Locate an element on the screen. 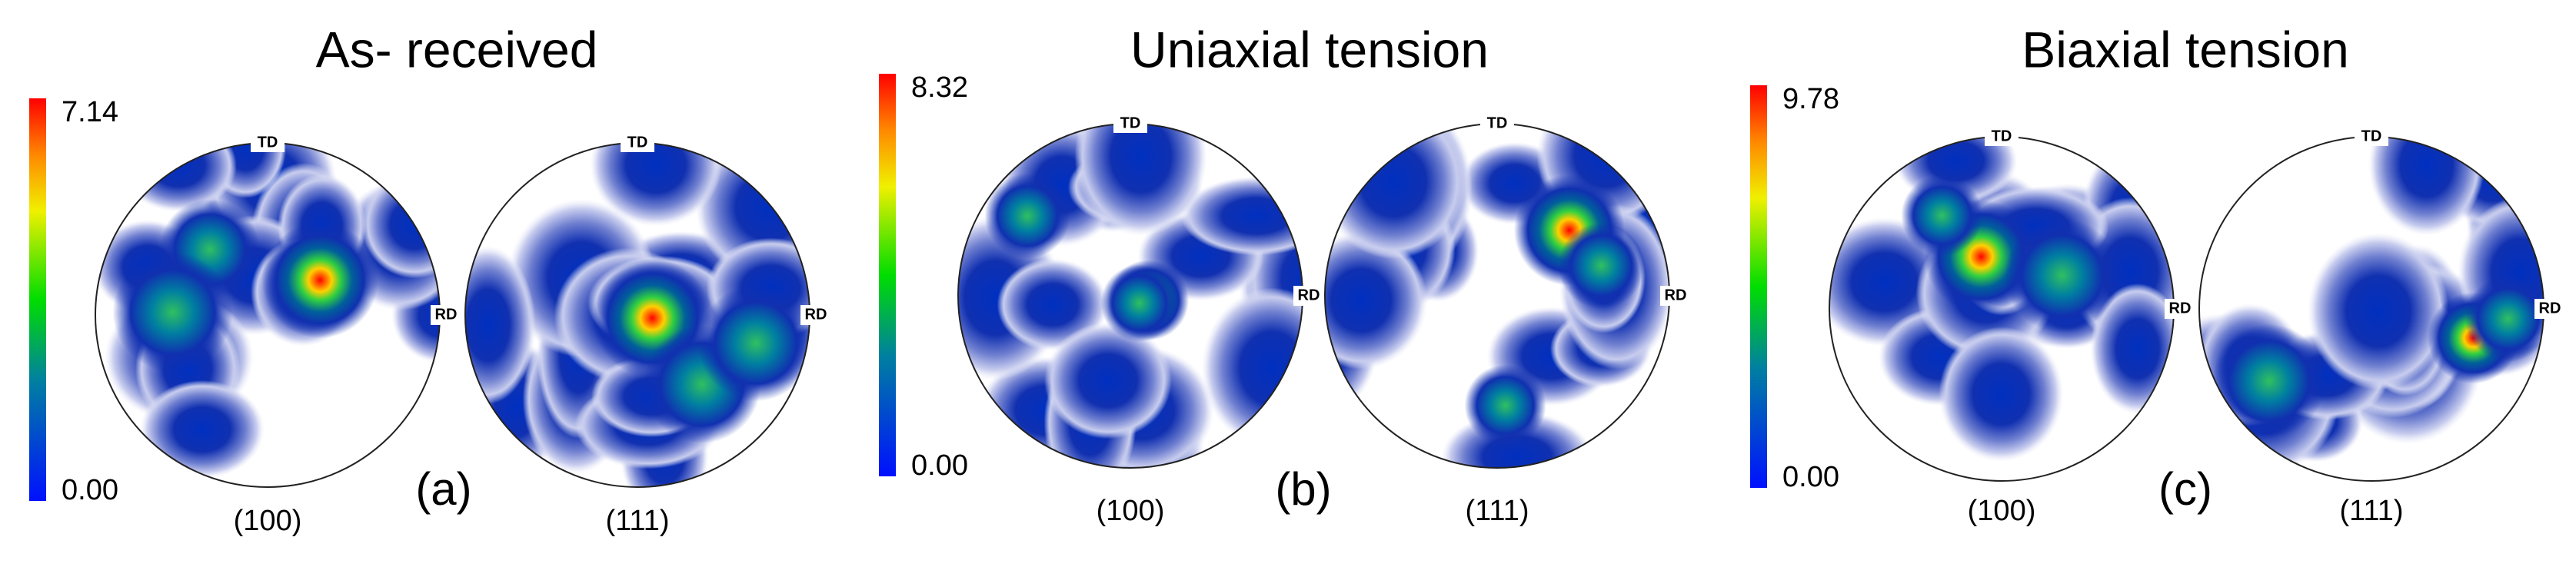  panel-tag: (c) is located at coordinates (2185, 489).